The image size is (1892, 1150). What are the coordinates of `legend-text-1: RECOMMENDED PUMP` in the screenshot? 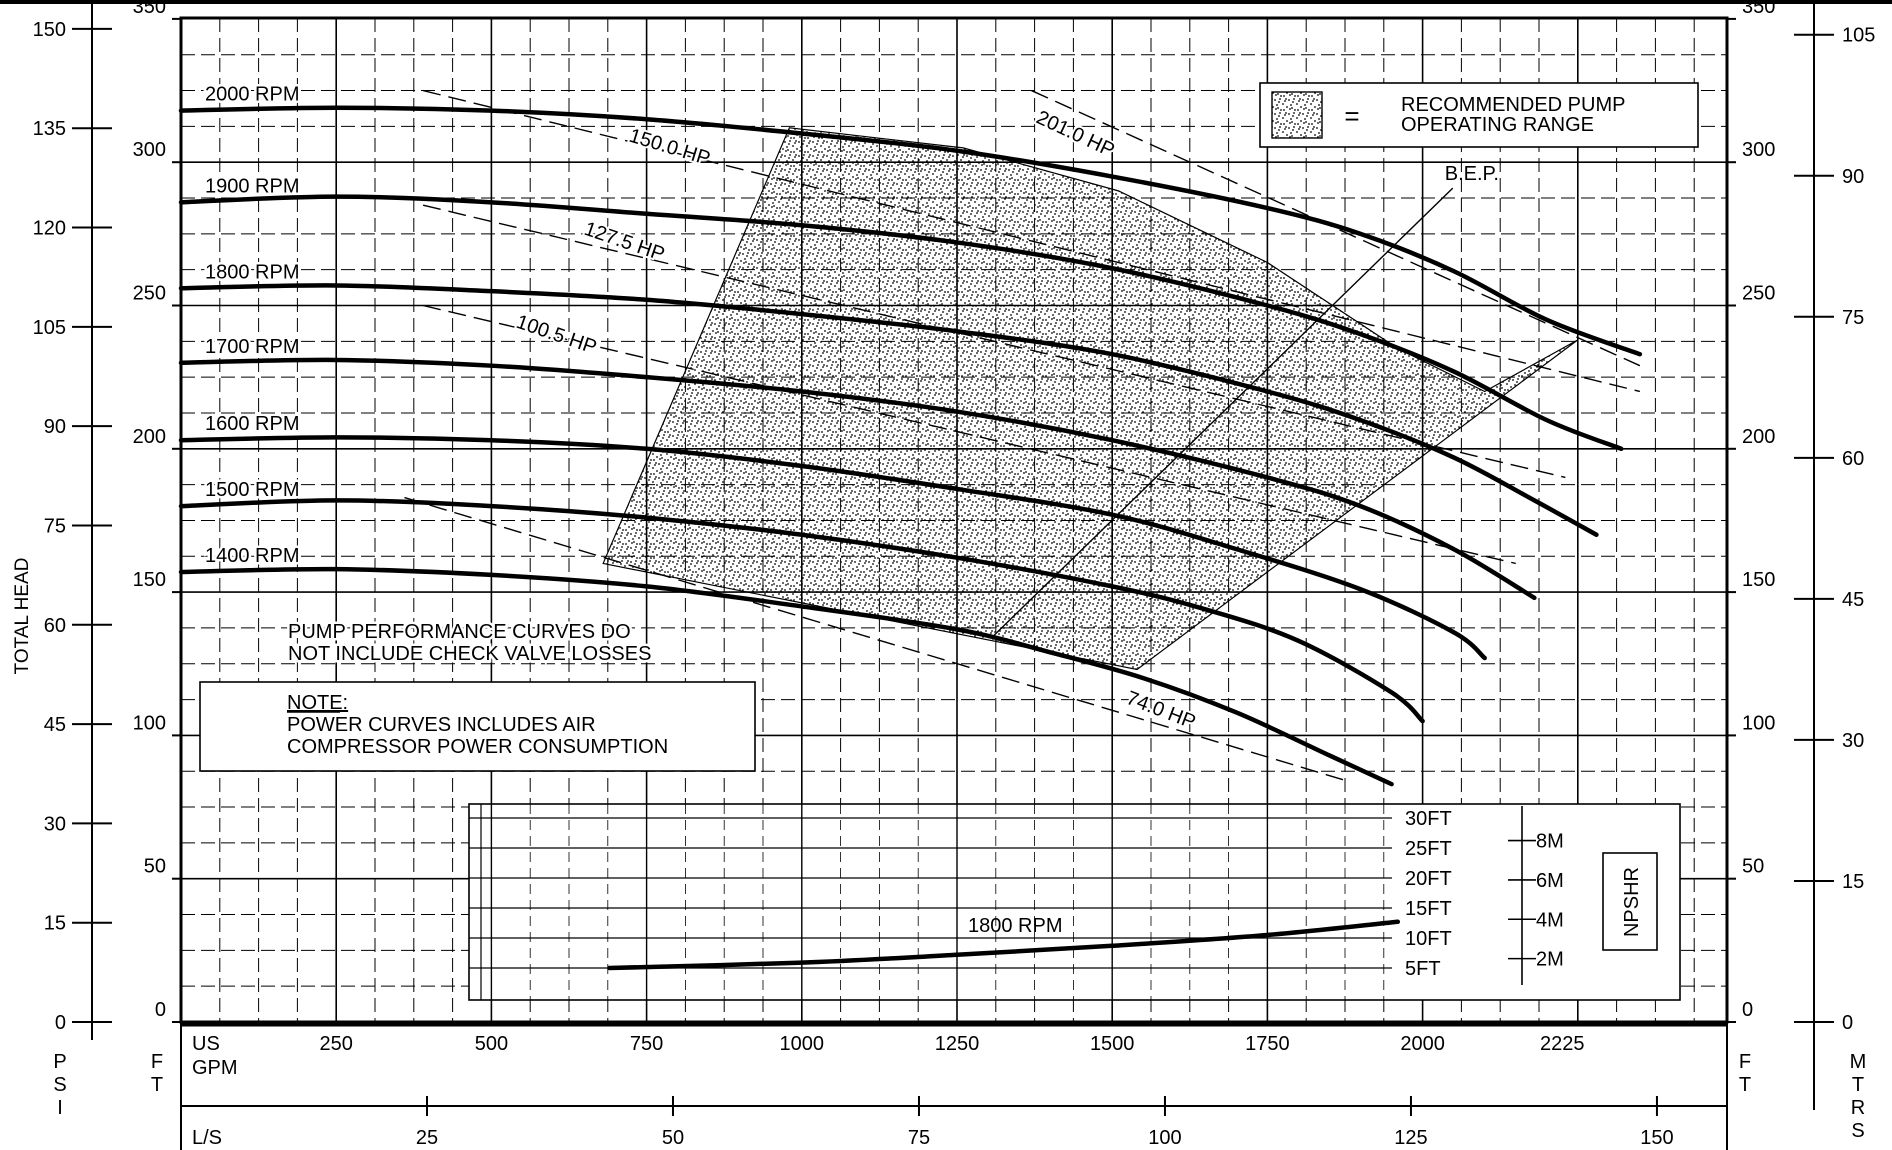 It's located at (1513, 105).